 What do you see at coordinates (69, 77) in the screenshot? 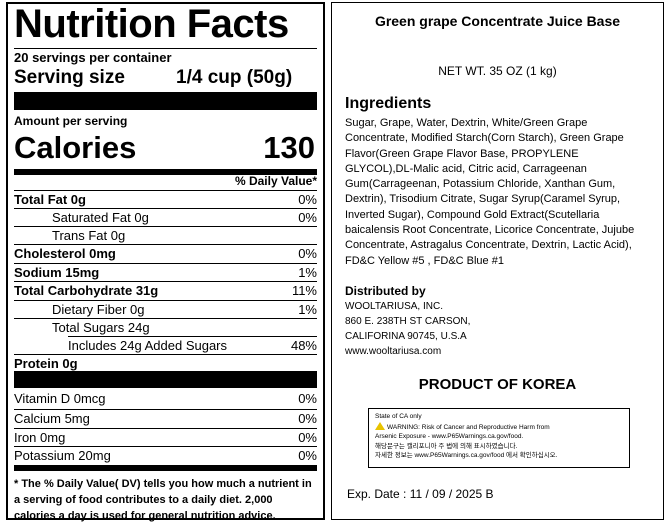
I see `serving-size-label: Serving size` at bounding box center [69, 77].